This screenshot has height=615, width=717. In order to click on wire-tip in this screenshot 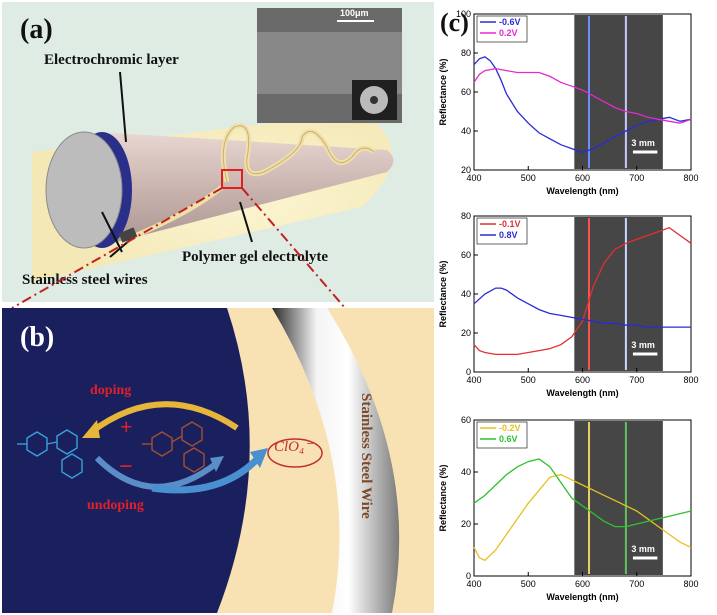, I will do `click(128, 235)`.